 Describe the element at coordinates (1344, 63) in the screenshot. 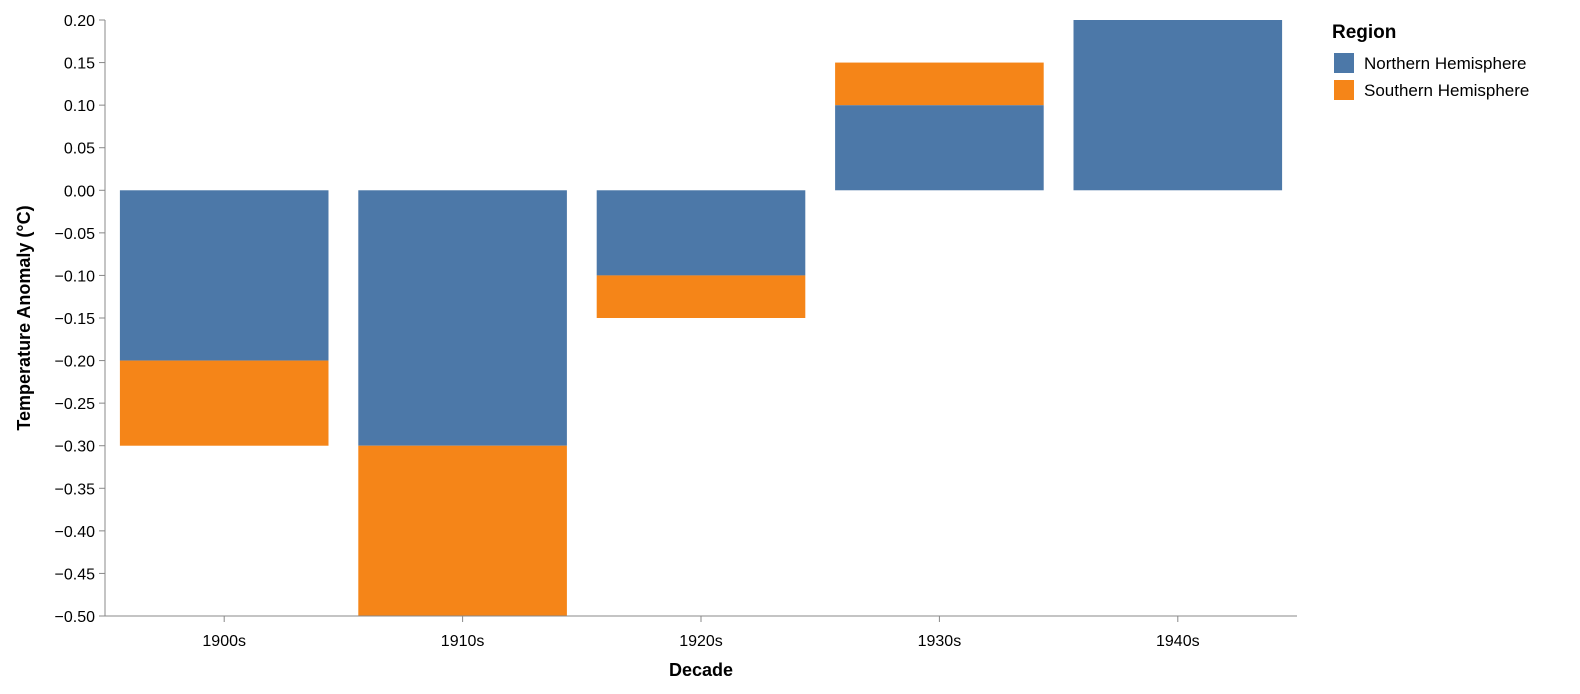

I see `legend-swatch-northern` at that location.